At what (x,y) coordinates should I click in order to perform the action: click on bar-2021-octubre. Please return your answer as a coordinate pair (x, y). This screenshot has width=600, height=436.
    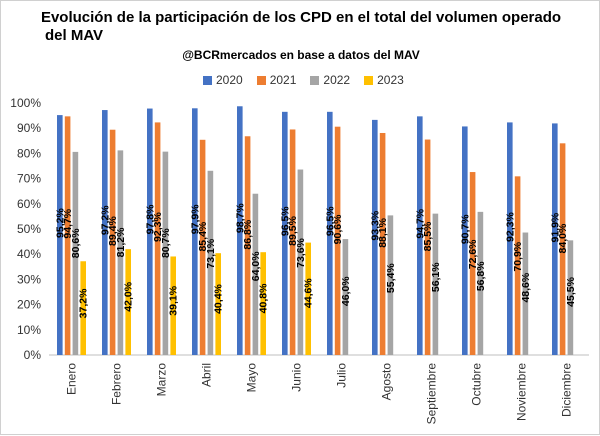
    Looking at the image, I should click on (472, 263).